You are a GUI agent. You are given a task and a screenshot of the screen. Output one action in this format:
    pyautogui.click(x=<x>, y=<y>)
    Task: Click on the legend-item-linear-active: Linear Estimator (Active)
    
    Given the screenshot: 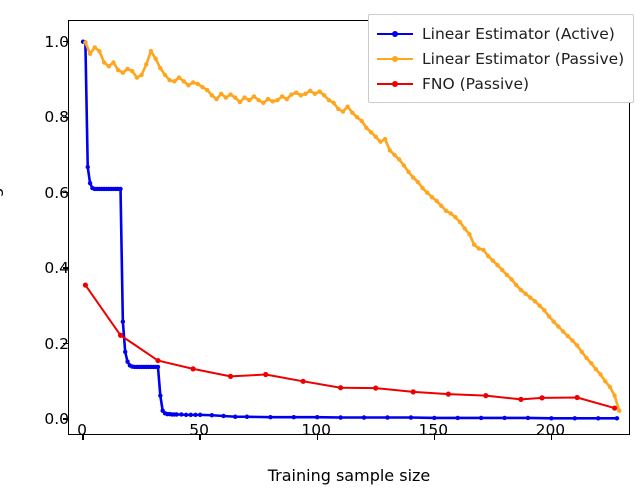 What is the action you would take?
    pyautogui.click(x=500, y=33)
    